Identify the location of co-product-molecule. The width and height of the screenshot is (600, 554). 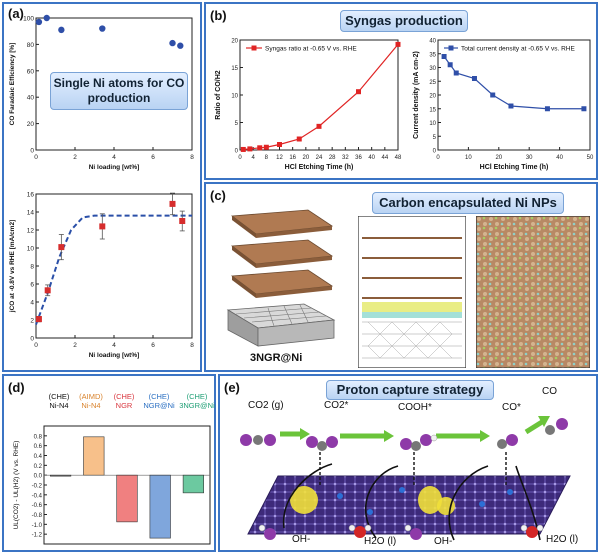
(556, 426).